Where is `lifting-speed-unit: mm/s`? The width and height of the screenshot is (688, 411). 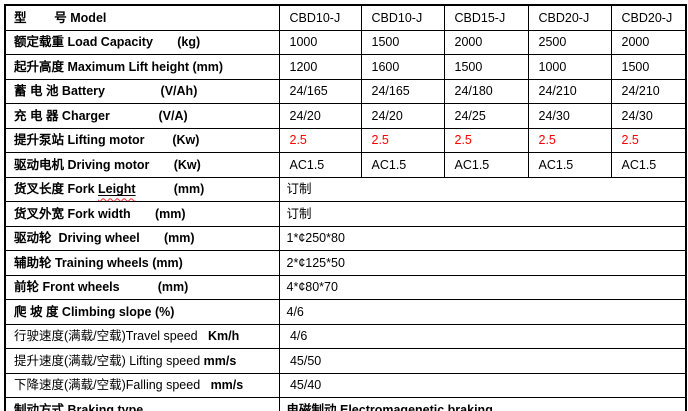 lifting-speed-unit: mm/s is located at coordinates (220, 360).